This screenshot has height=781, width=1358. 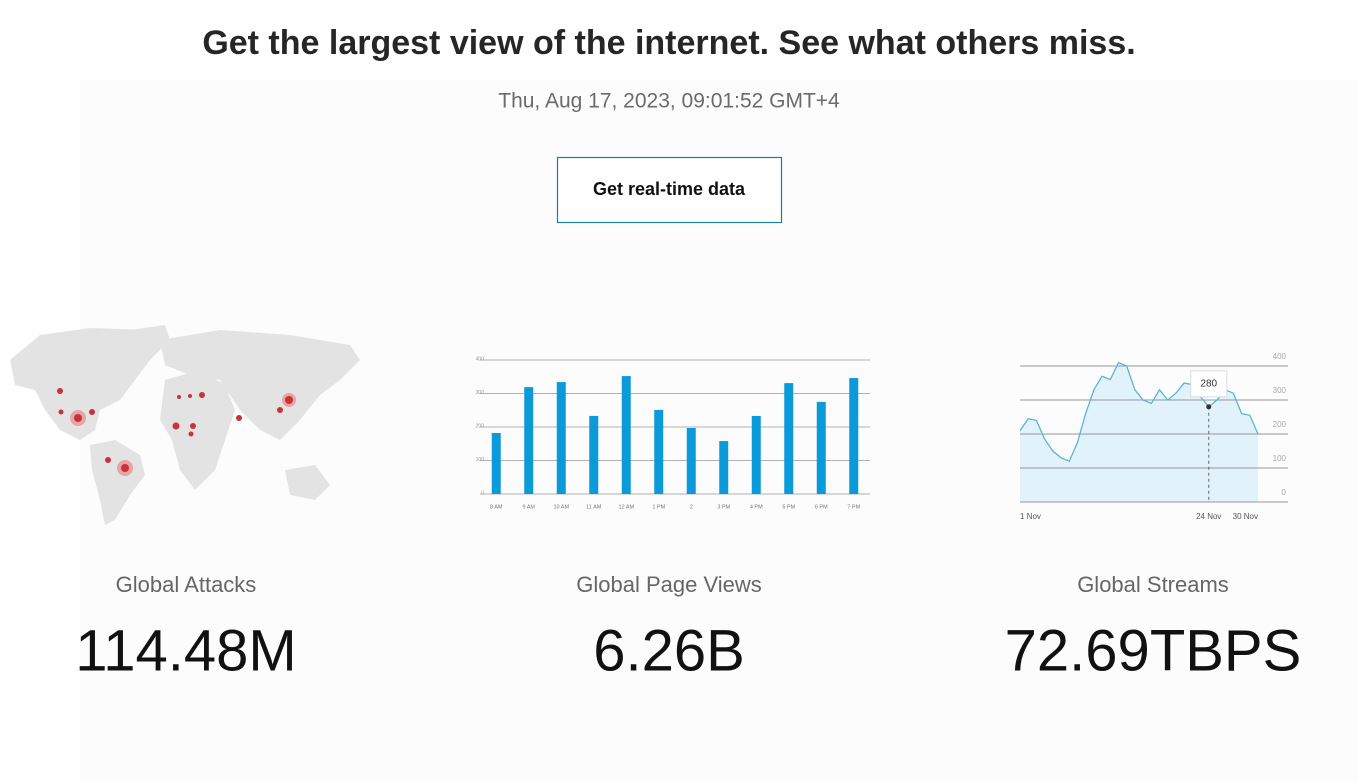 I want to click on world-map, so click(x=185, y=425).